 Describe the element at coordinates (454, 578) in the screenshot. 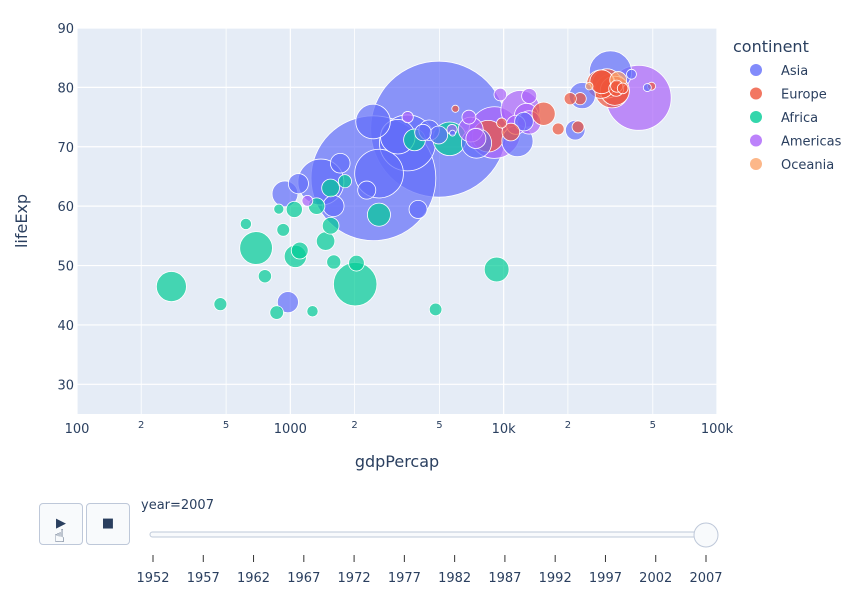

I see `slider-tick-label: 1982` at that location.